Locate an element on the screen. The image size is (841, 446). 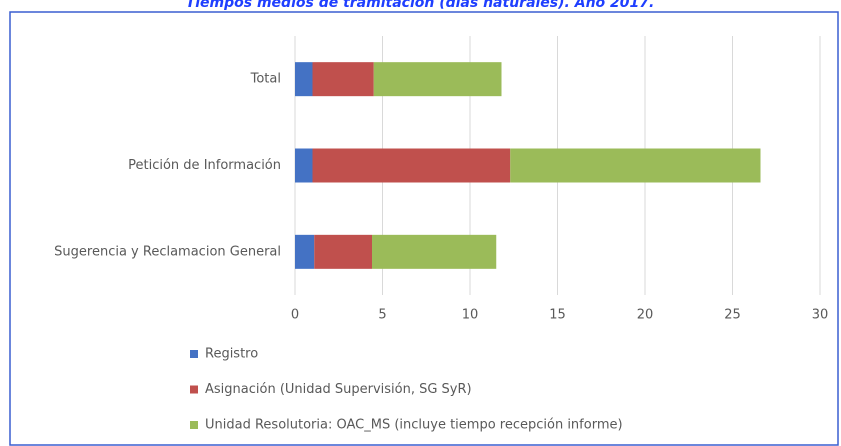
y-tick-label: Sugerencia y Reclamacion General is located at coordinates (167, 251).